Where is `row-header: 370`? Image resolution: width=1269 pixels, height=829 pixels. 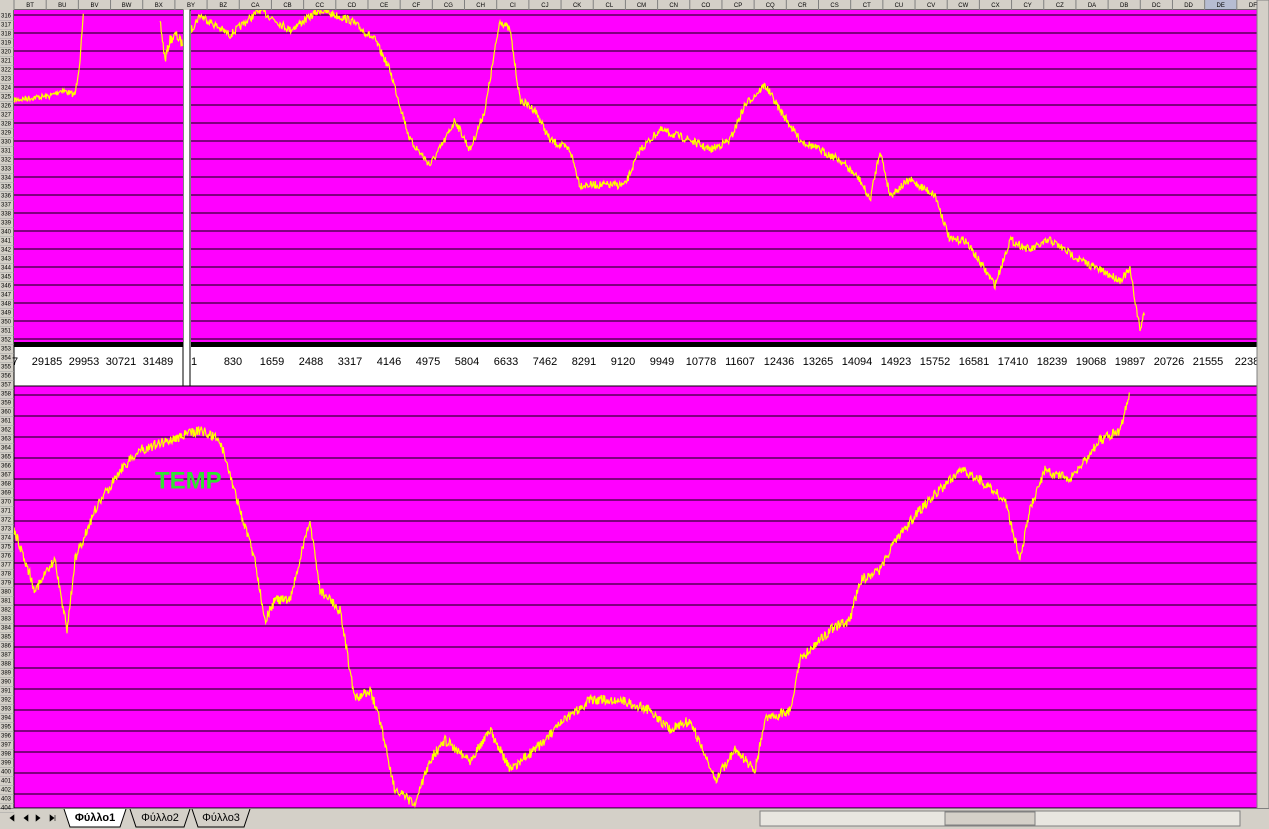
row-header: 370 is located at coordinates (6, 503).